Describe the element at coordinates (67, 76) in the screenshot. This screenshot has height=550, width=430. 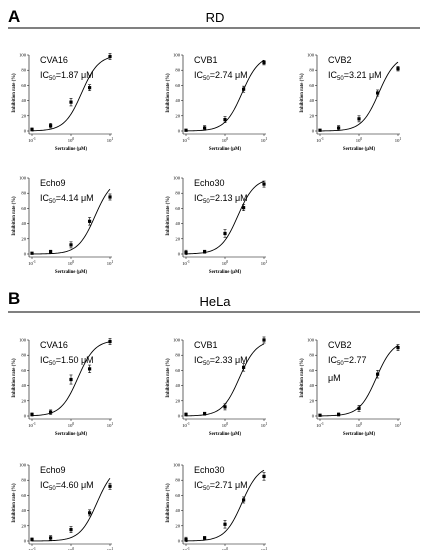
I see `ic50-label: IC50=1.87 μM` at that location.